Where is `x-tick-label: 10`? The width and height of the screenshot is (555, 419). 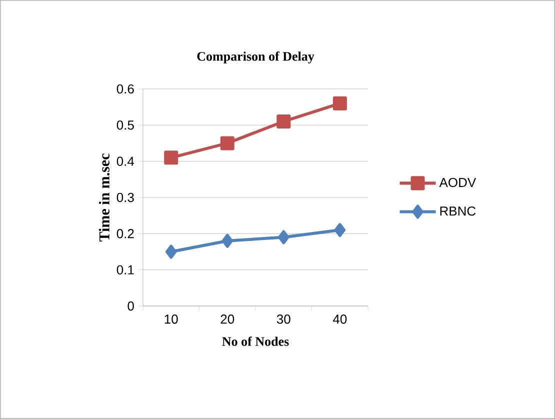 x-tick-label: 10 is located at coordinates (171, 319).